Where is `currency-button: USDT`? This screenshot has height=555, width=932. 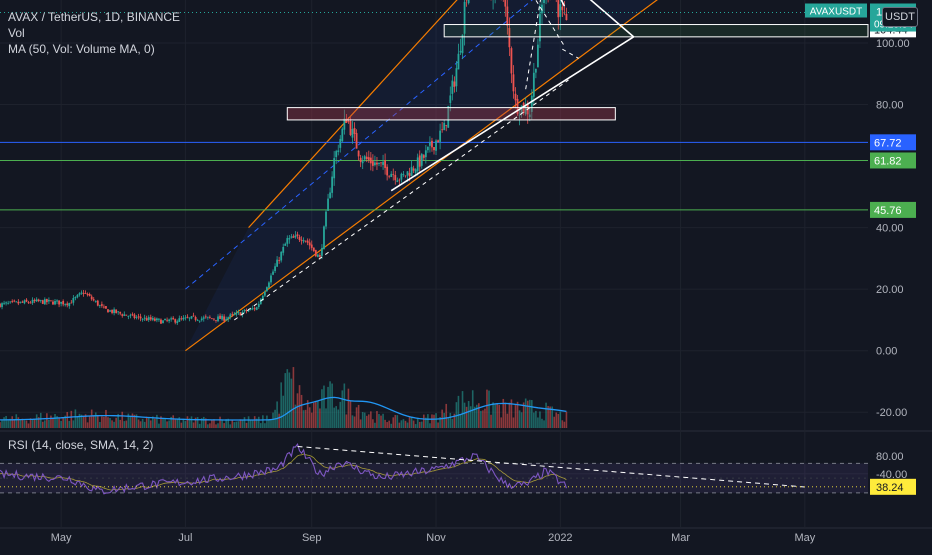 currency-button: USDT is located at coordinates (900, 17).